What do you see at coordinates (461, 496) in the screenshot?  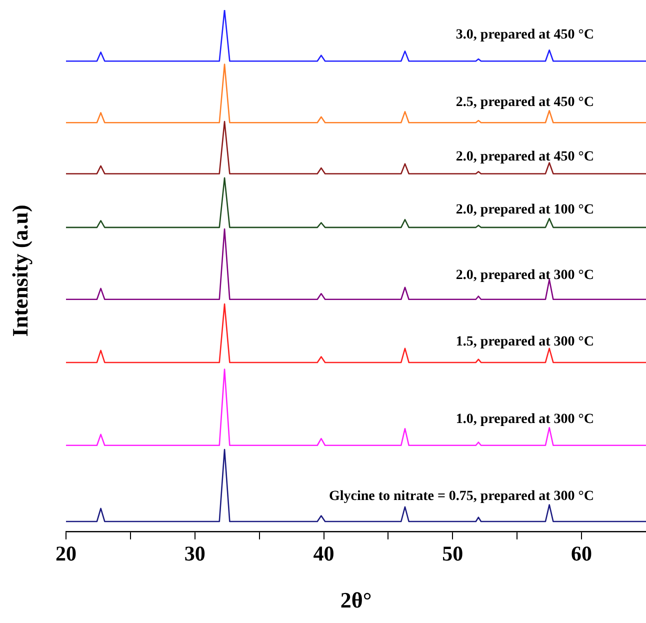 I see `series-label: Glycine to nitrate = 0.75, prepared at 300 °C` at bounding box center [461, 496].